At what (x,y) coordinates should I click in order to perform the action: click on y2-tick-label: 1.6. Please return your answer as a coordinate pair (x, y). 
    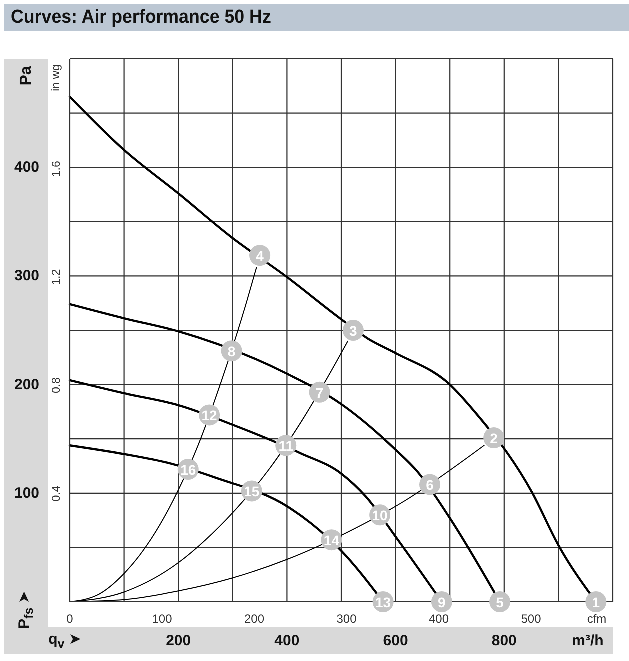
    Looking at the image, I should click on (57, 169).